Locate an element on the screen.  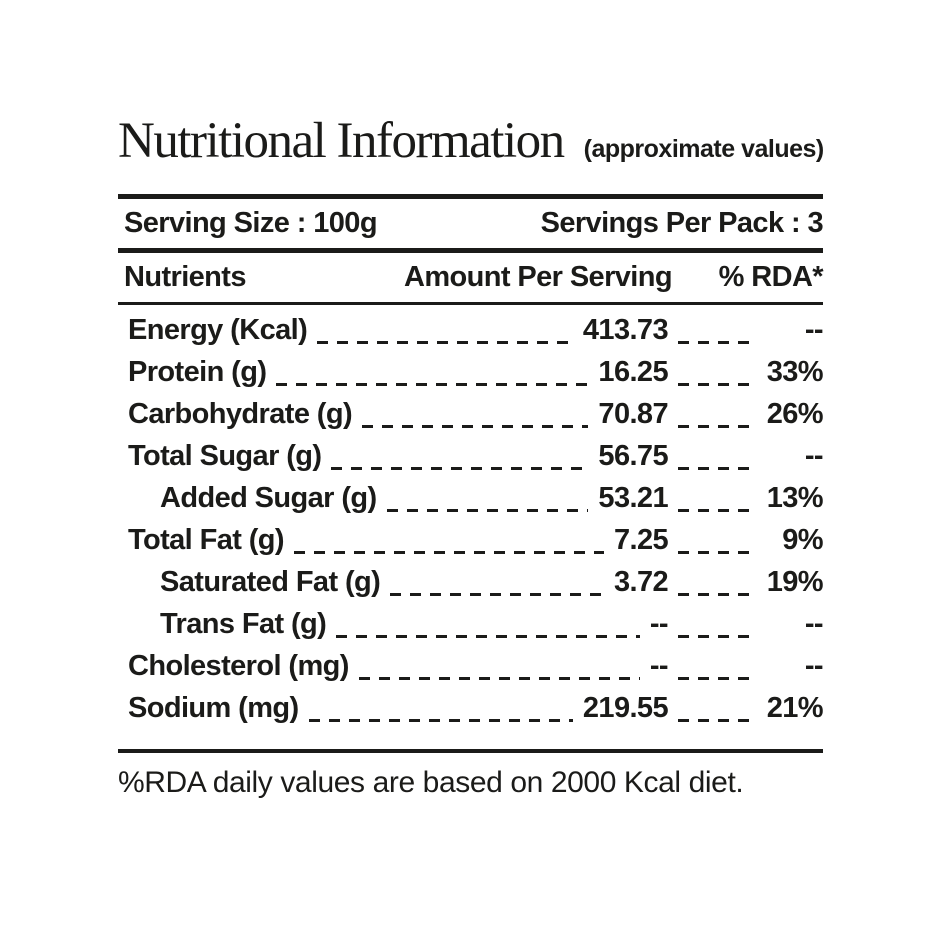
table-row: Cholesterol (mg) -- -- is located at coordinates (471, 666).